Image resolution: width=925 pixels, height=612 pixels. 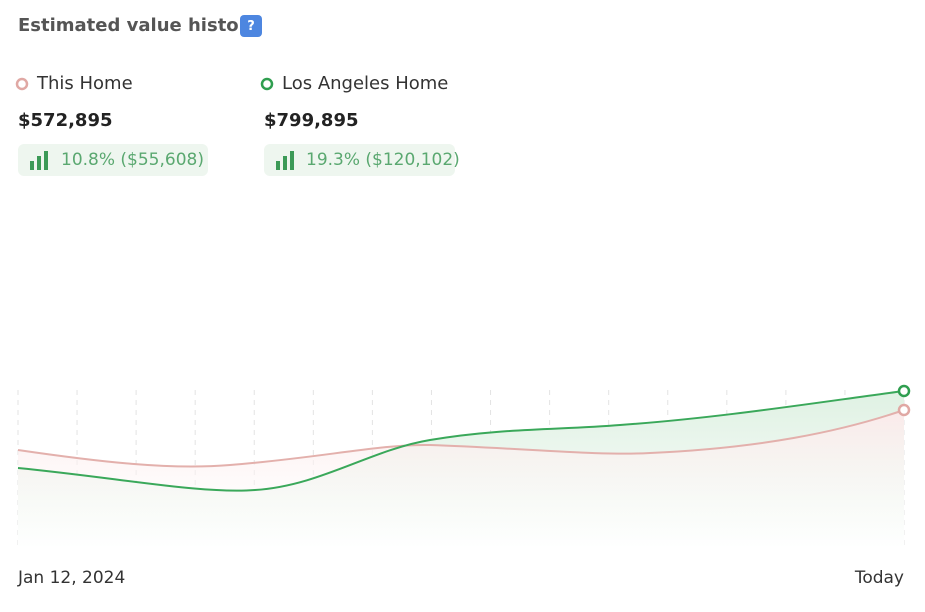 What do you see at coordinates (139, 25) in the screenshot?
I see `title: Estimated value history` at bounding box center [139, 25].